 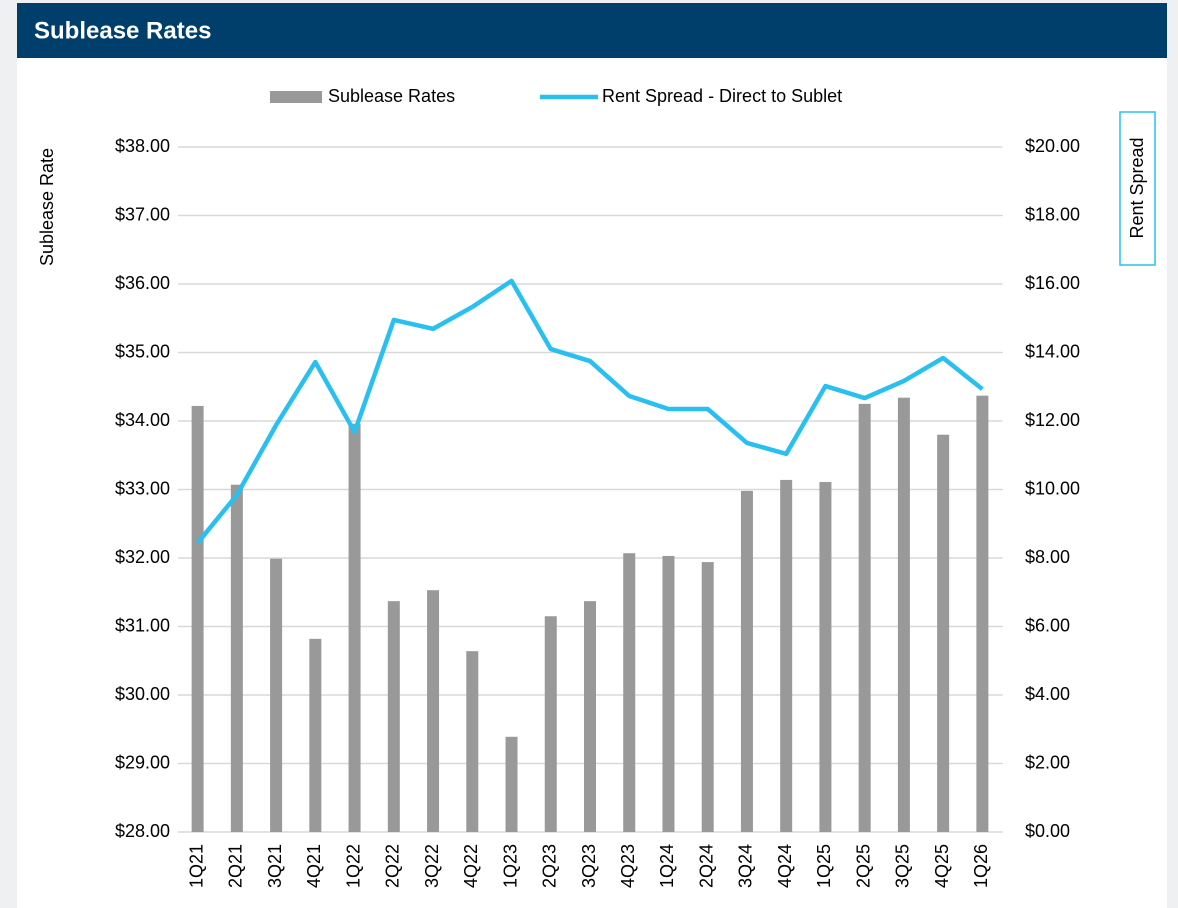 What do you see at coordinates (706, 866) in the screenshot?
I see `x-tick-label: 2Q24` at bounding box center [706, 866].